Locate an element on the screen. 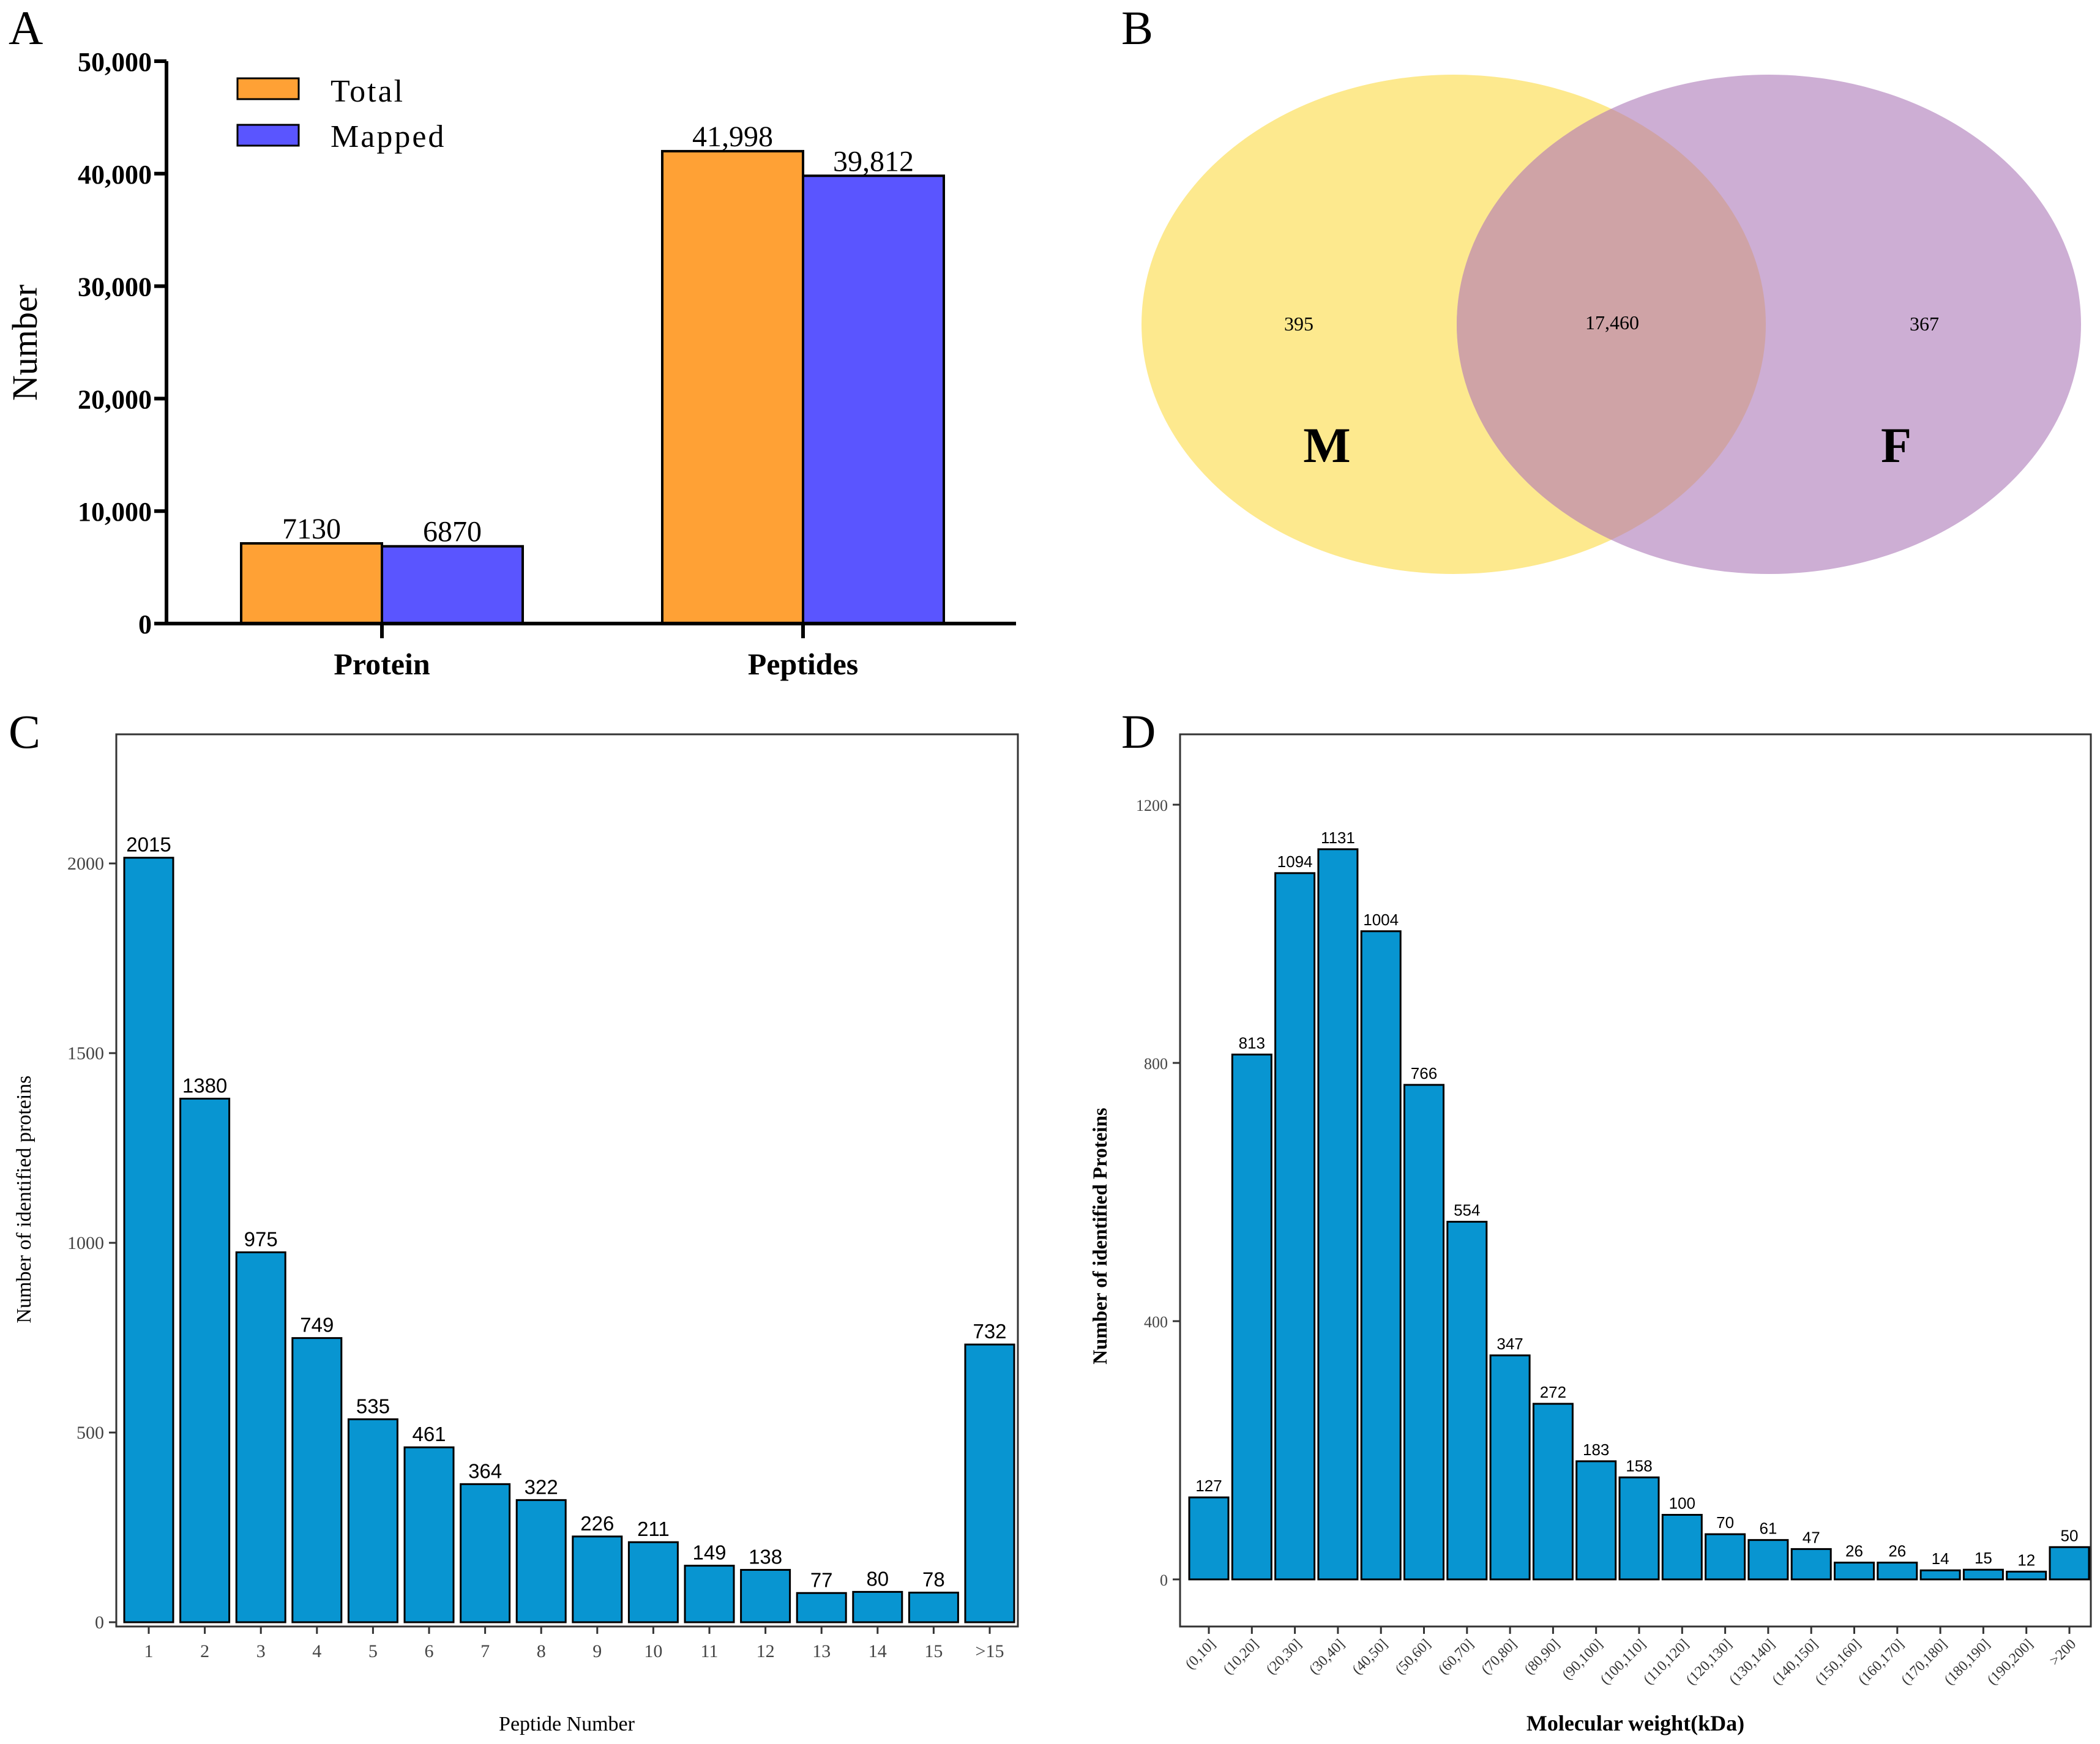  panel-d-category-label: (0,10] is located at coordinates (1201, 1654).